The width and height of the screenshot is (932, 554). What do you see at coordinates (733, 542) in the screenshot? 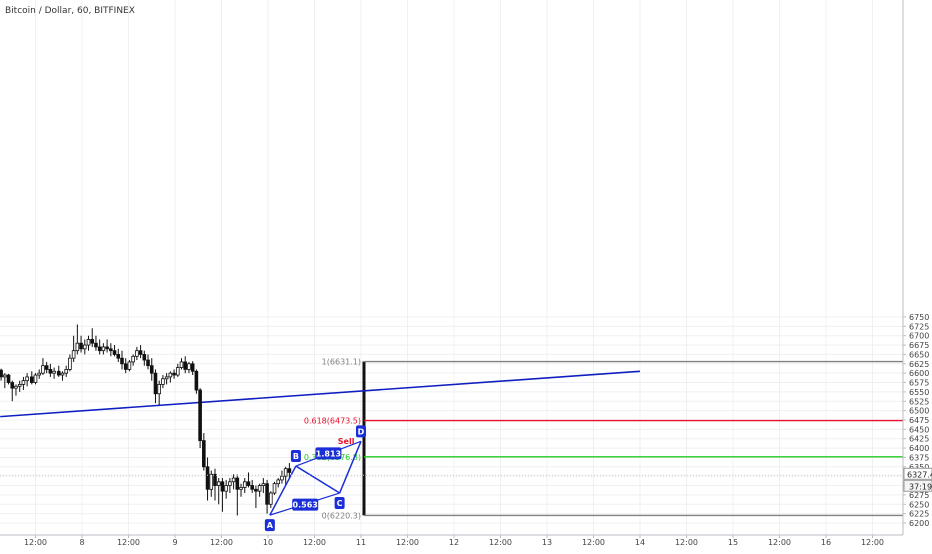
I see `time-tick-label: 15` at bounding box center [733, 542].